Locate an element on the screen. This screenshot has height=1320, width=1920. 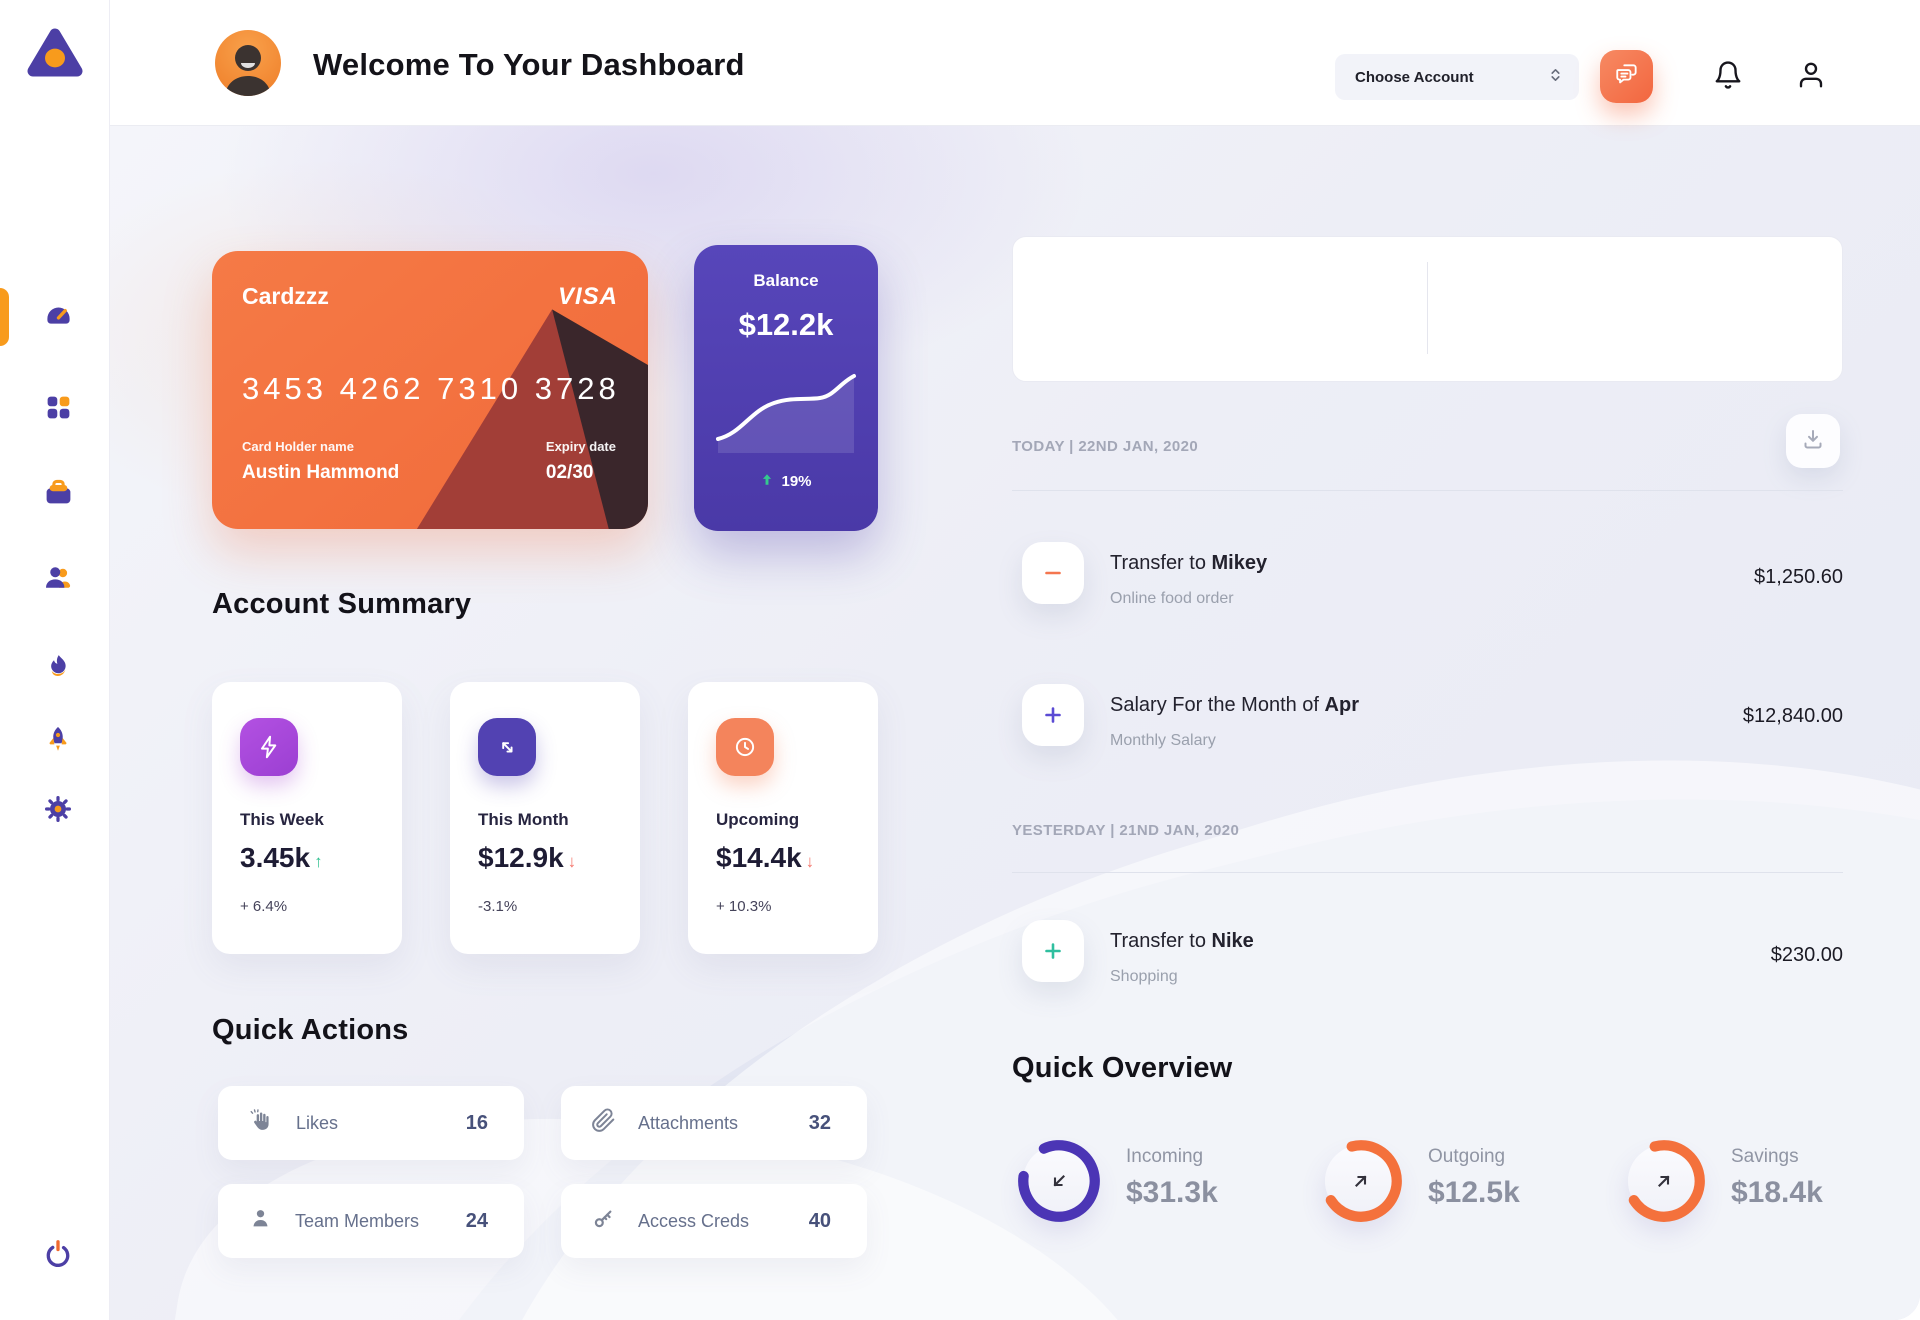
sidebar-item-launch is located at coordinates (58, 741).